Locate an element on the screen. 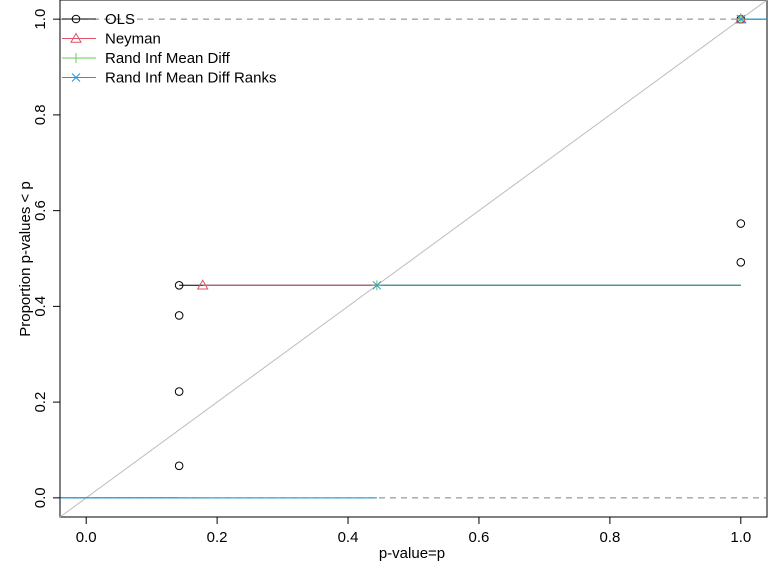 The height and width of the screenshot is (576, 768). series-3-point-1-b is located at coordinates (741, 19).